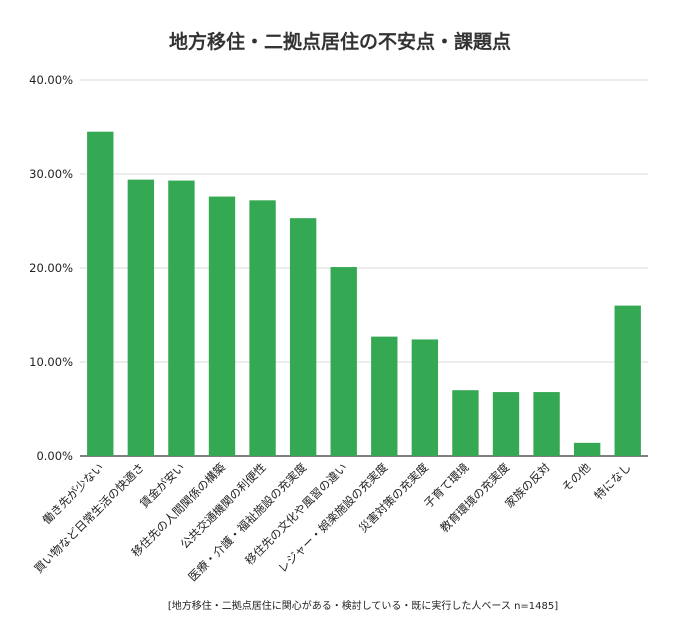  I want to click on y-axis: 0.00% 10.00% 20.00% 30.00% 40.00%, so click(51, 268).